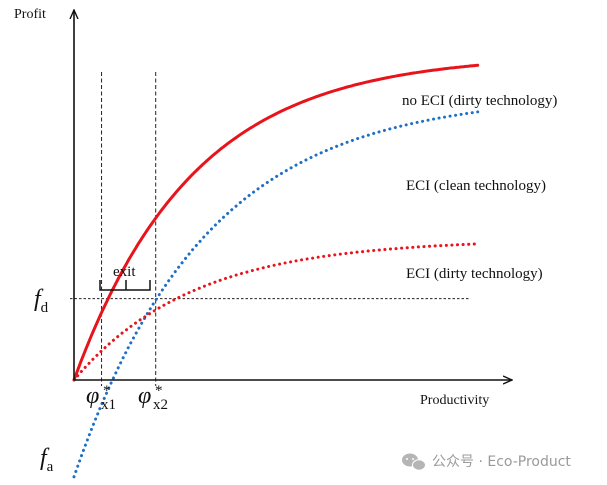 The width and height of the screenshot is (607, 485). Describe the element at coordinates (30, 14) in the screenshot. I see `y-axis-label: Profit` at that location.